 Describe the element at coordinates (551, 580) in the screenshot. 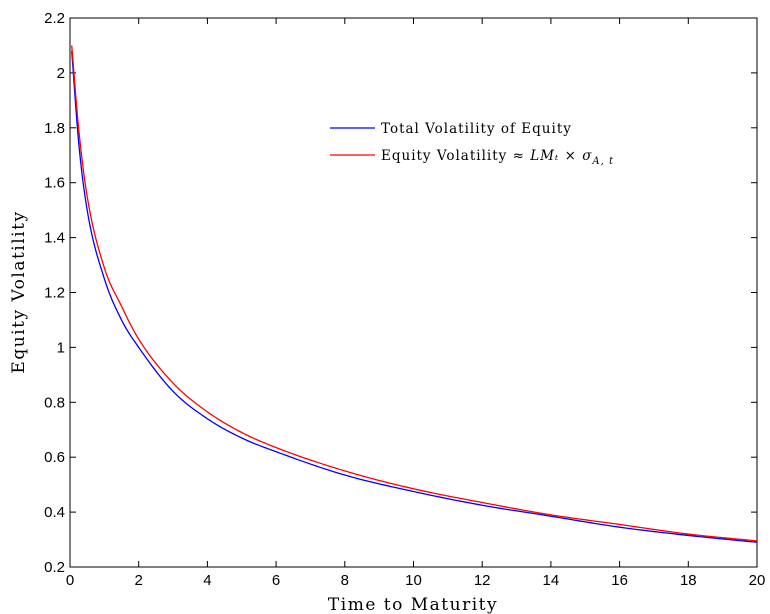

I see `x-tick-label-7: 14` at that location.